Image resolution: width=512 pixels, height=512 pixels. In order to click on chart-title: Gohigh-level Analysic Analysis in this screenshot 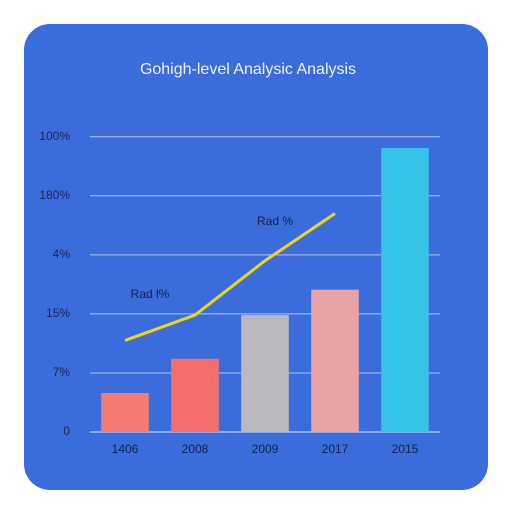, I will do `click(248, 69)`.